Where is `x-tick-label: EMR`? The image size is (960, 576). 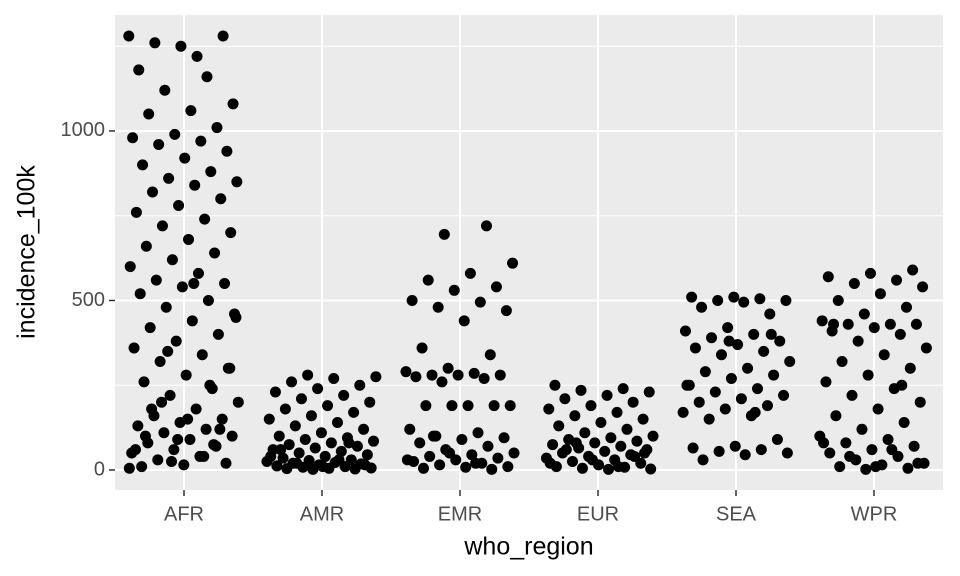
x-tick-label: EMR is located at coordinates (460, 514).